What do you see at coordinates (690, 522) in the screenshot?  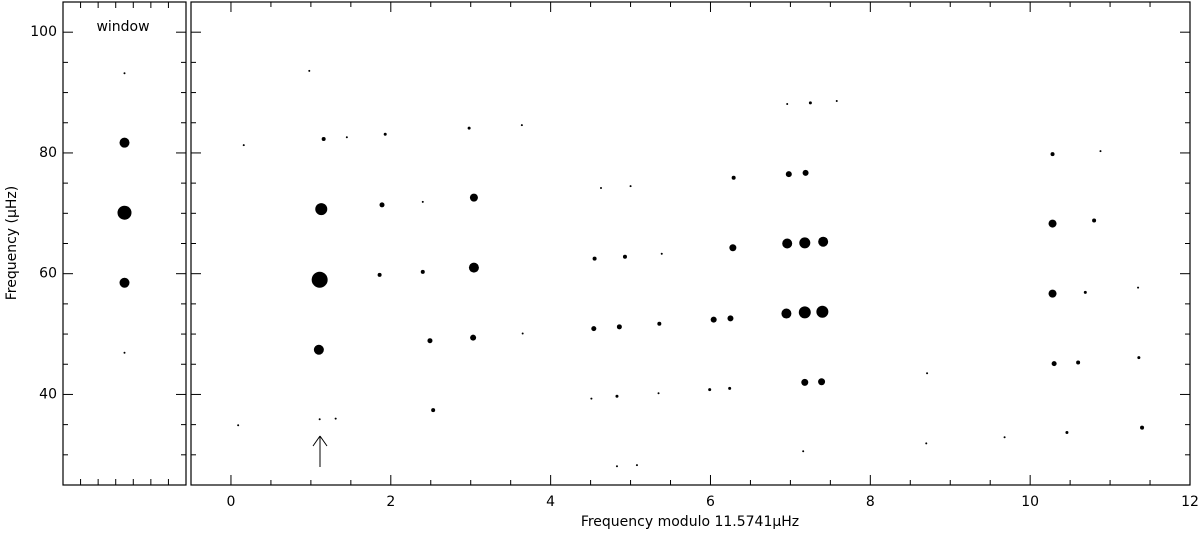 I see `x-axis-label: Frequency modulo 11.5741μHz` at bounding box center [690, 522].